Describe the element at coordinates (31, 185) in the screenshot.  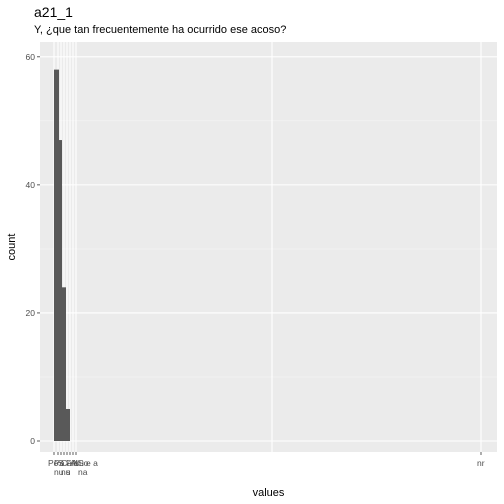
I see `y-tick-label: 40` at that location.